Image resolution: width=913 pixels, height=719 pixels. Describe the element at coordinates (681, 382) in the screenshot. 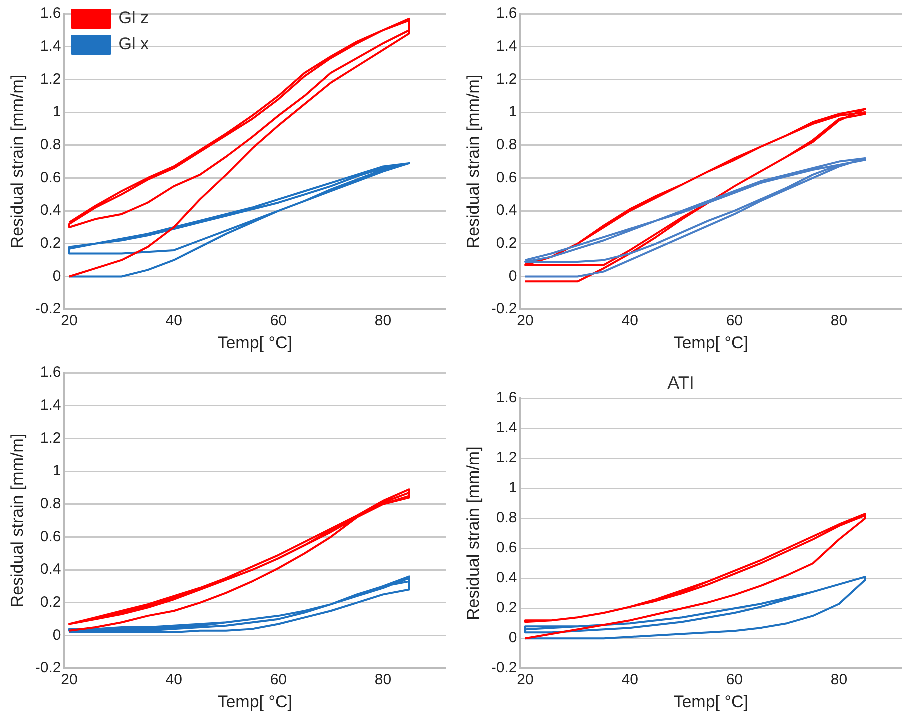

I see `chart-title: ATI` at that location.